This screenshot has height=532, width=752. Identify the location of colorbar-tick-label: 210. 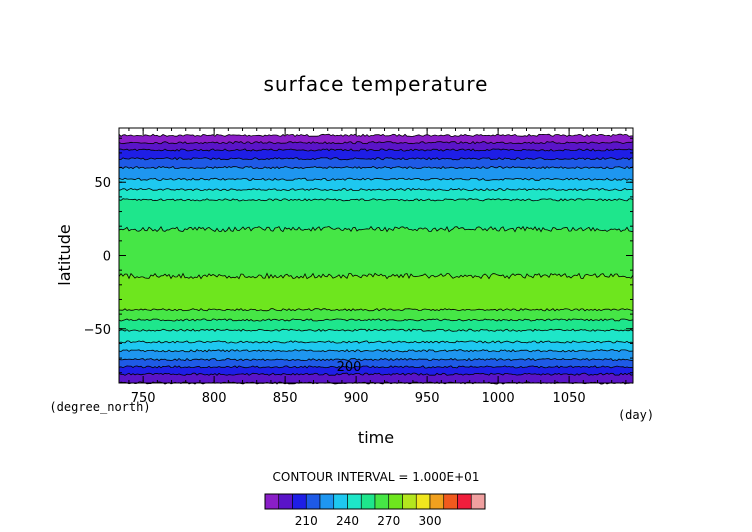
(306, 521).